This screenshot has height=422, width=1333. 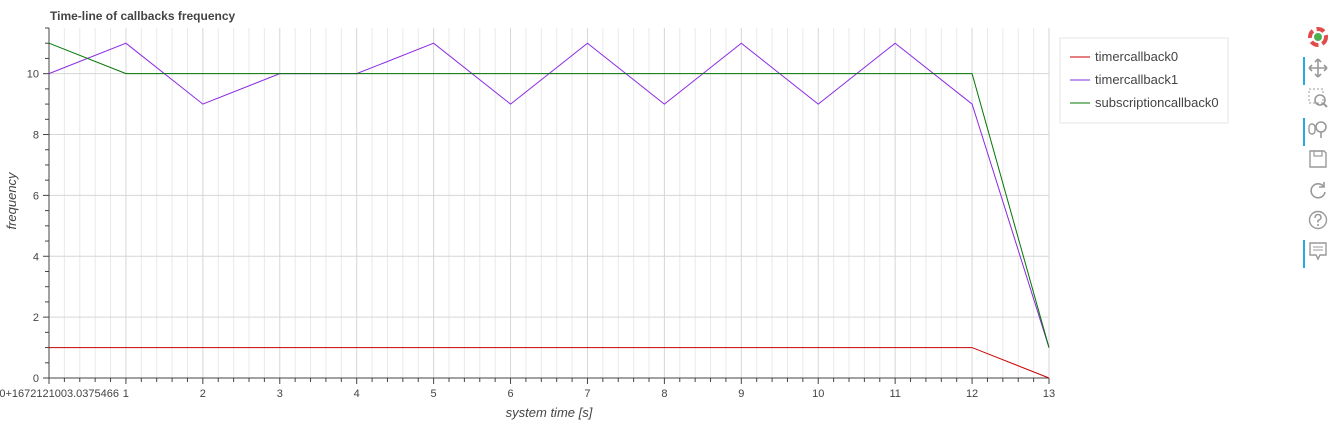 What do you see at coordinates (1049, 394) in the screenshot?
I see `x-tick-label: 13` at bounding box center [1049, 394].